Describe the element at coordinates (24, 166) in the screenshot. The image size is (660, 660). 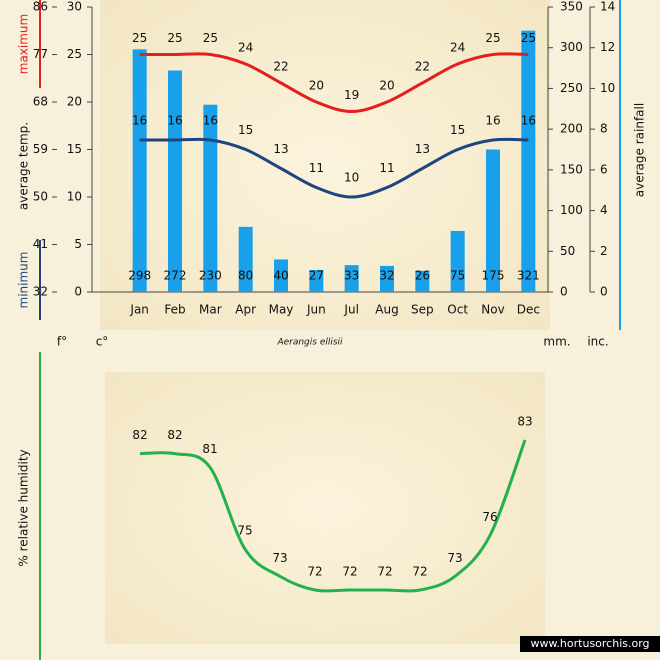
I see `y-axis-label: average temp.` at that location.